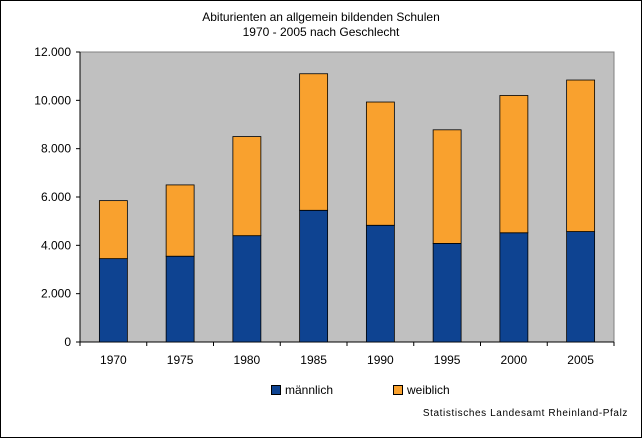 The image size is (642, 438). Describe the element at coordinates (514, 164) in the screenshot. I see `bar-weiblich-2000` at that location.